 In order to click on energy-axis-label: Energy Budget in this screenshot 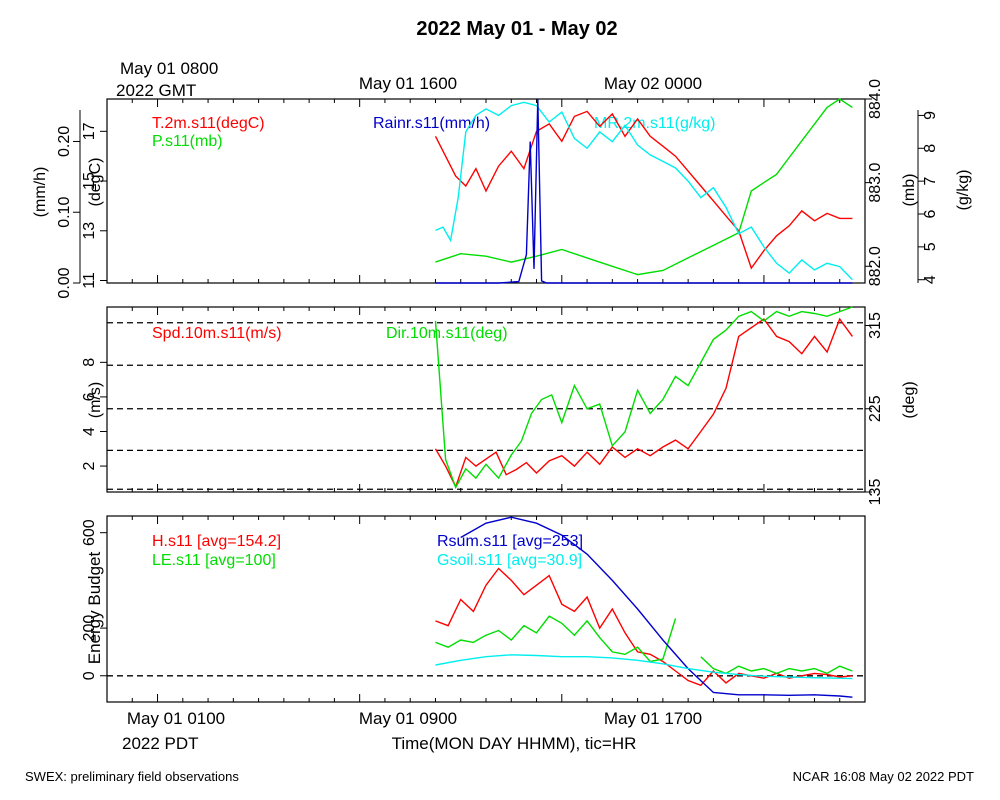, I will do `click(94, 607)`.